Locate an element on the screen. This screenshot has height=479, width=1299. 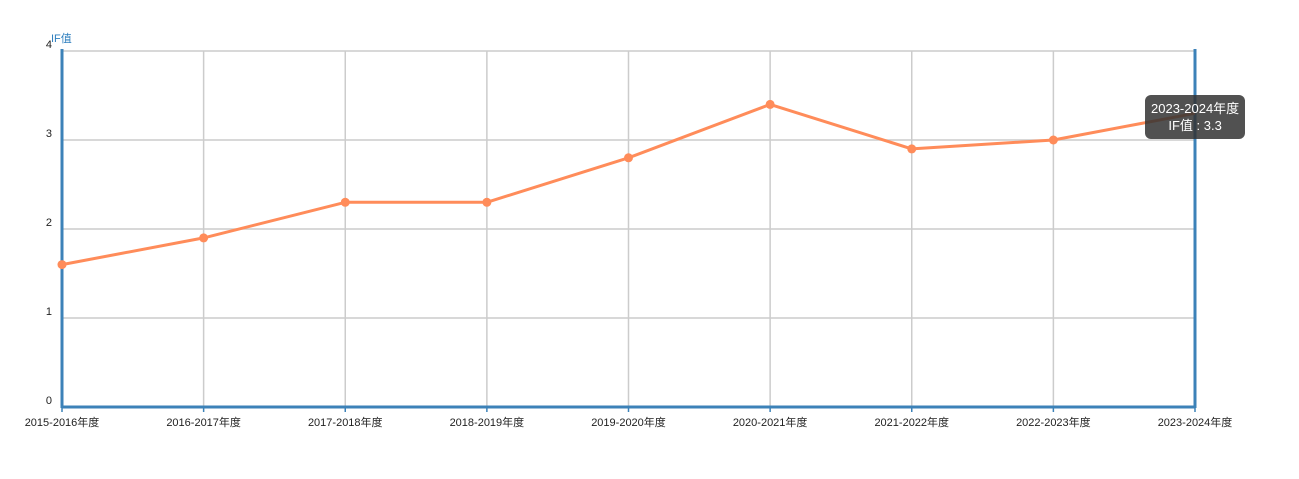
y-axis-label: IF值 is located at coordinates (61, 38).